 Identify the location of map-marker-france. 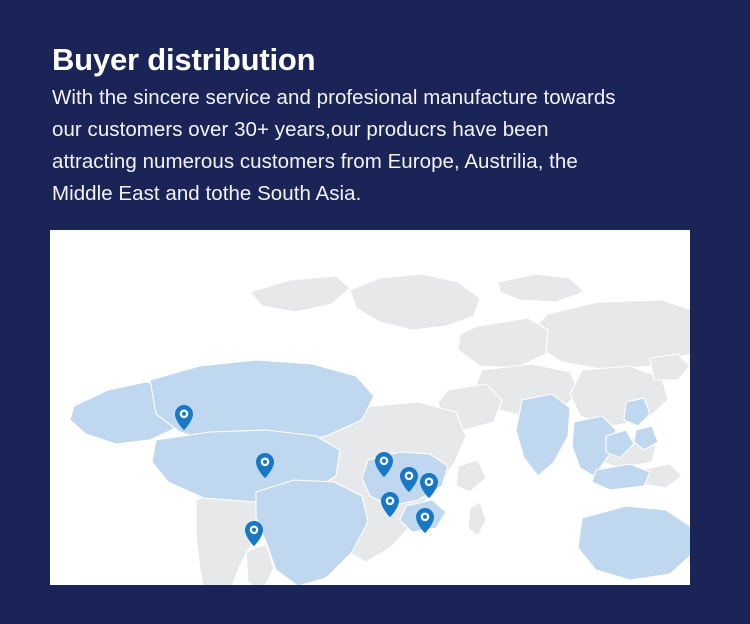
(390, 504).